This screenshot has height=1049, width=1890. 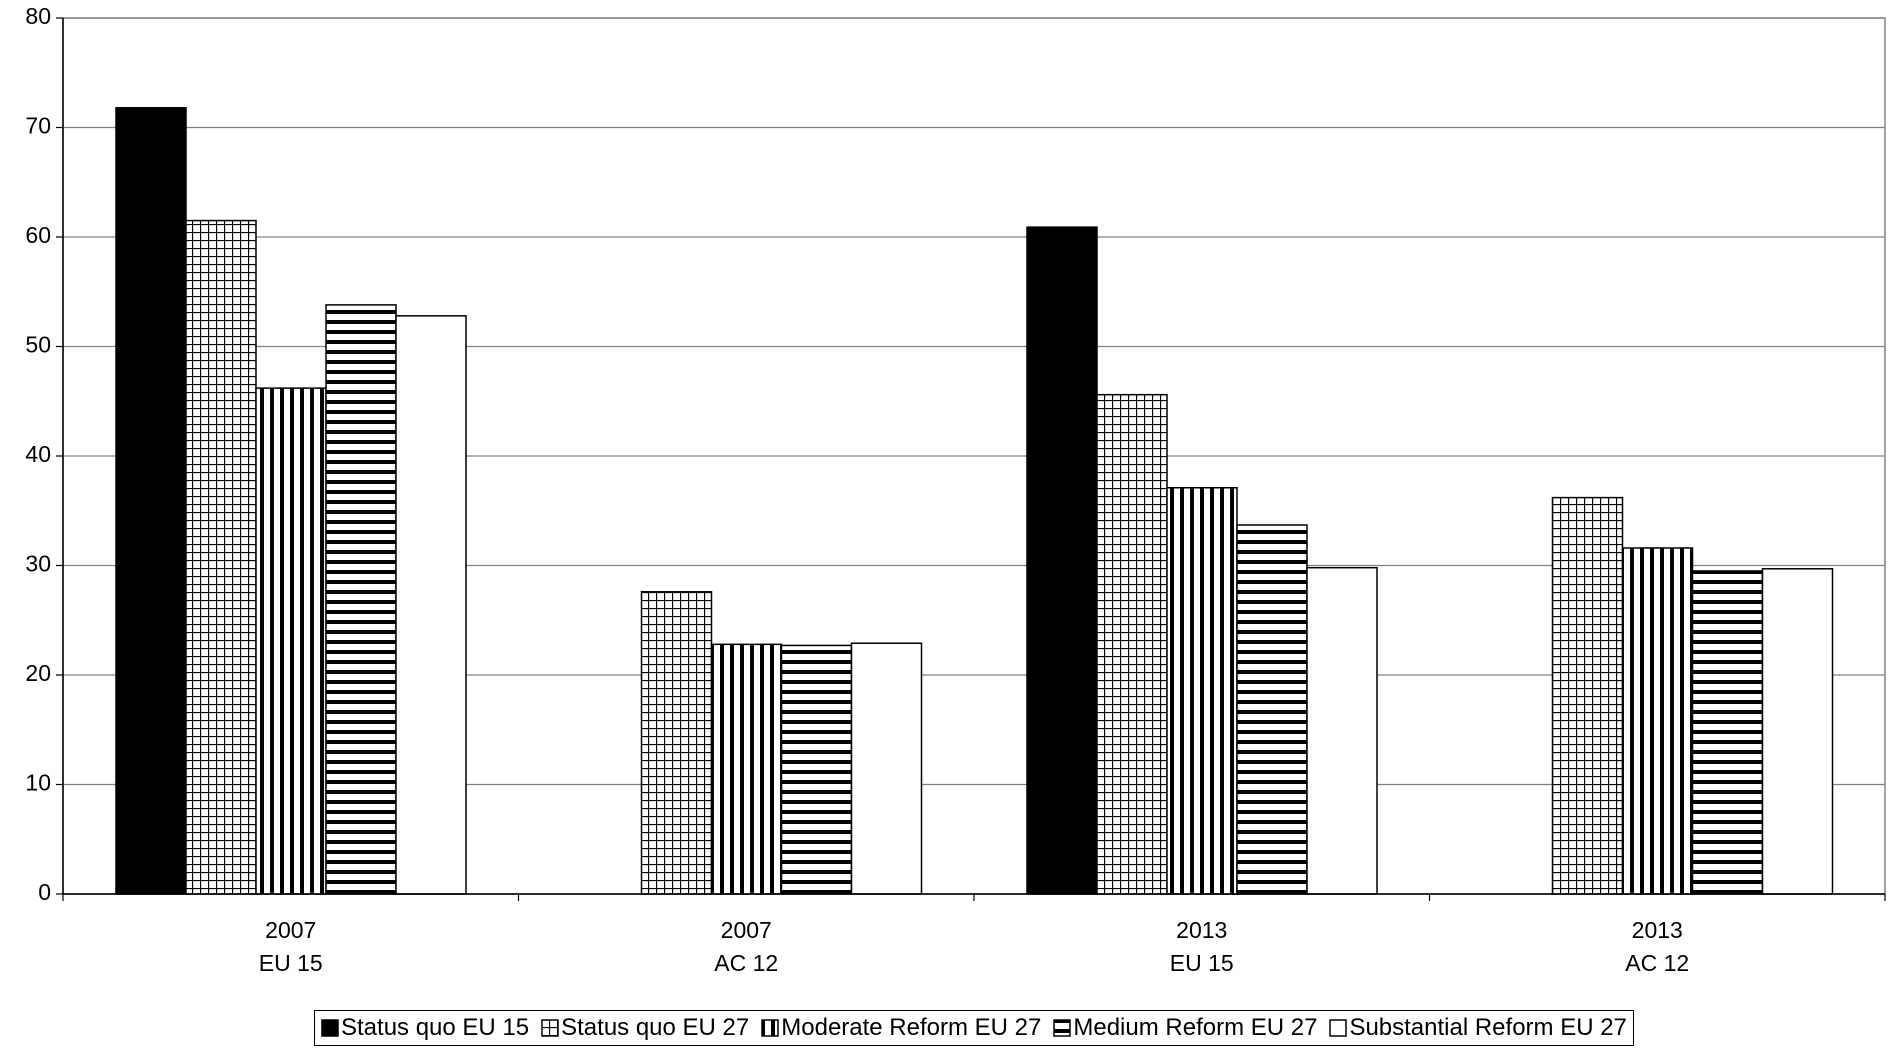 What do you see at coordinates (911, 1027) in the screenshot?
I see `legend-label: Moderate Reform EU 27` at bounding box center [911, 1027].